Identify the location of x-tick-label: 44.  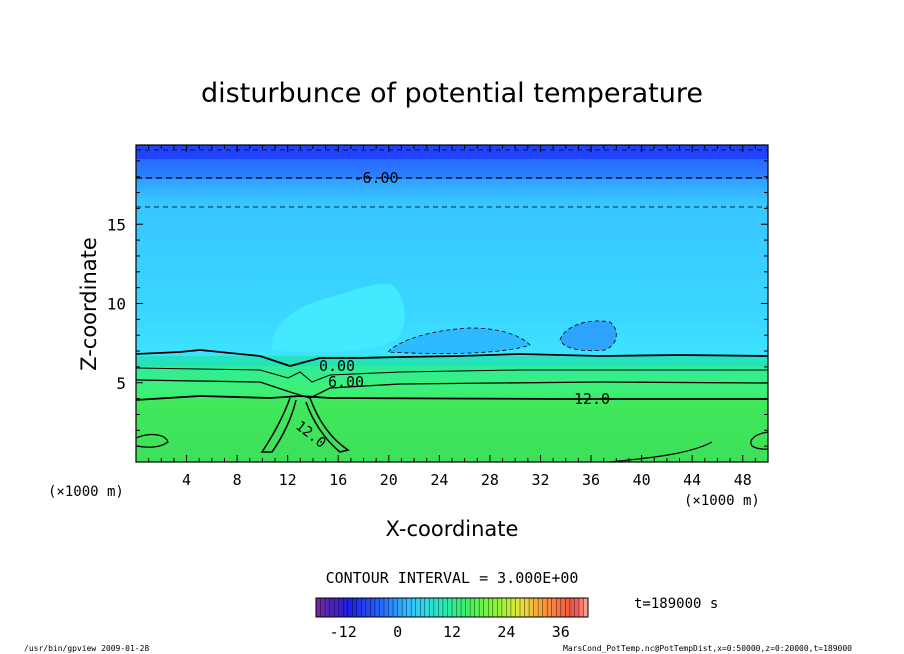
(692, 480).